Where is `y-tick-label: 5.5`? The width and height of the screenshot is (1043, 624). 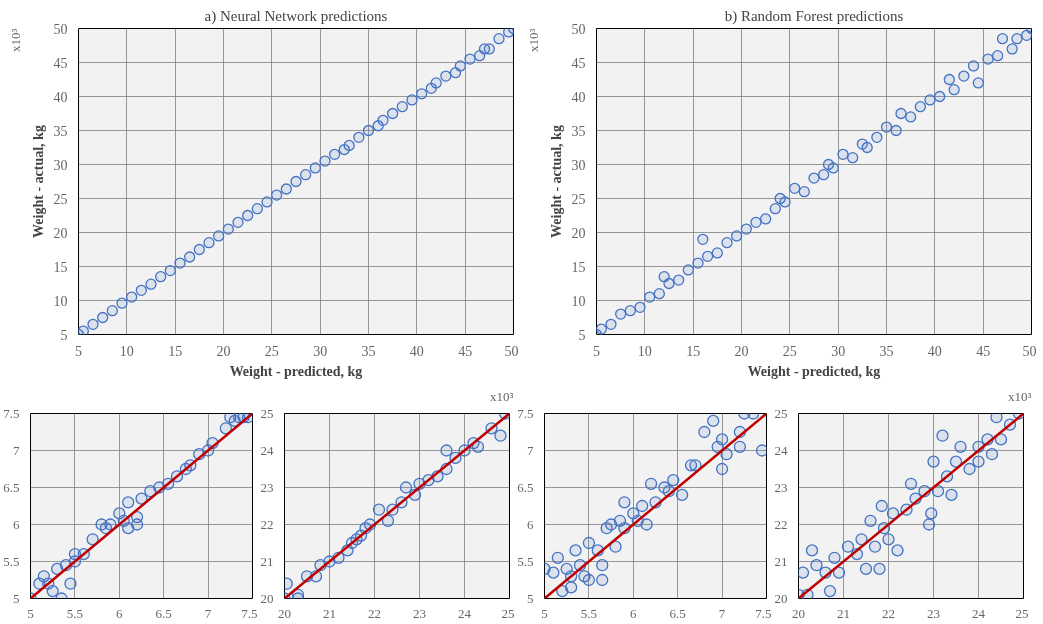 y-tick-label: 5.5 is located at coordinates (525, 561).